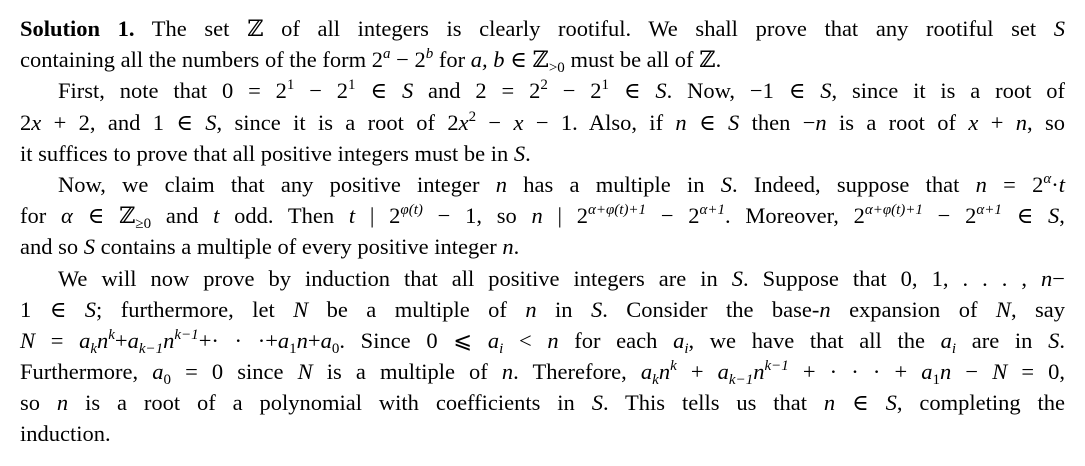 This screenshot has width=1085, height=466. Describe the element at coordinates (36, 122) in the screenshot. I see `math-variable: x` at that location.